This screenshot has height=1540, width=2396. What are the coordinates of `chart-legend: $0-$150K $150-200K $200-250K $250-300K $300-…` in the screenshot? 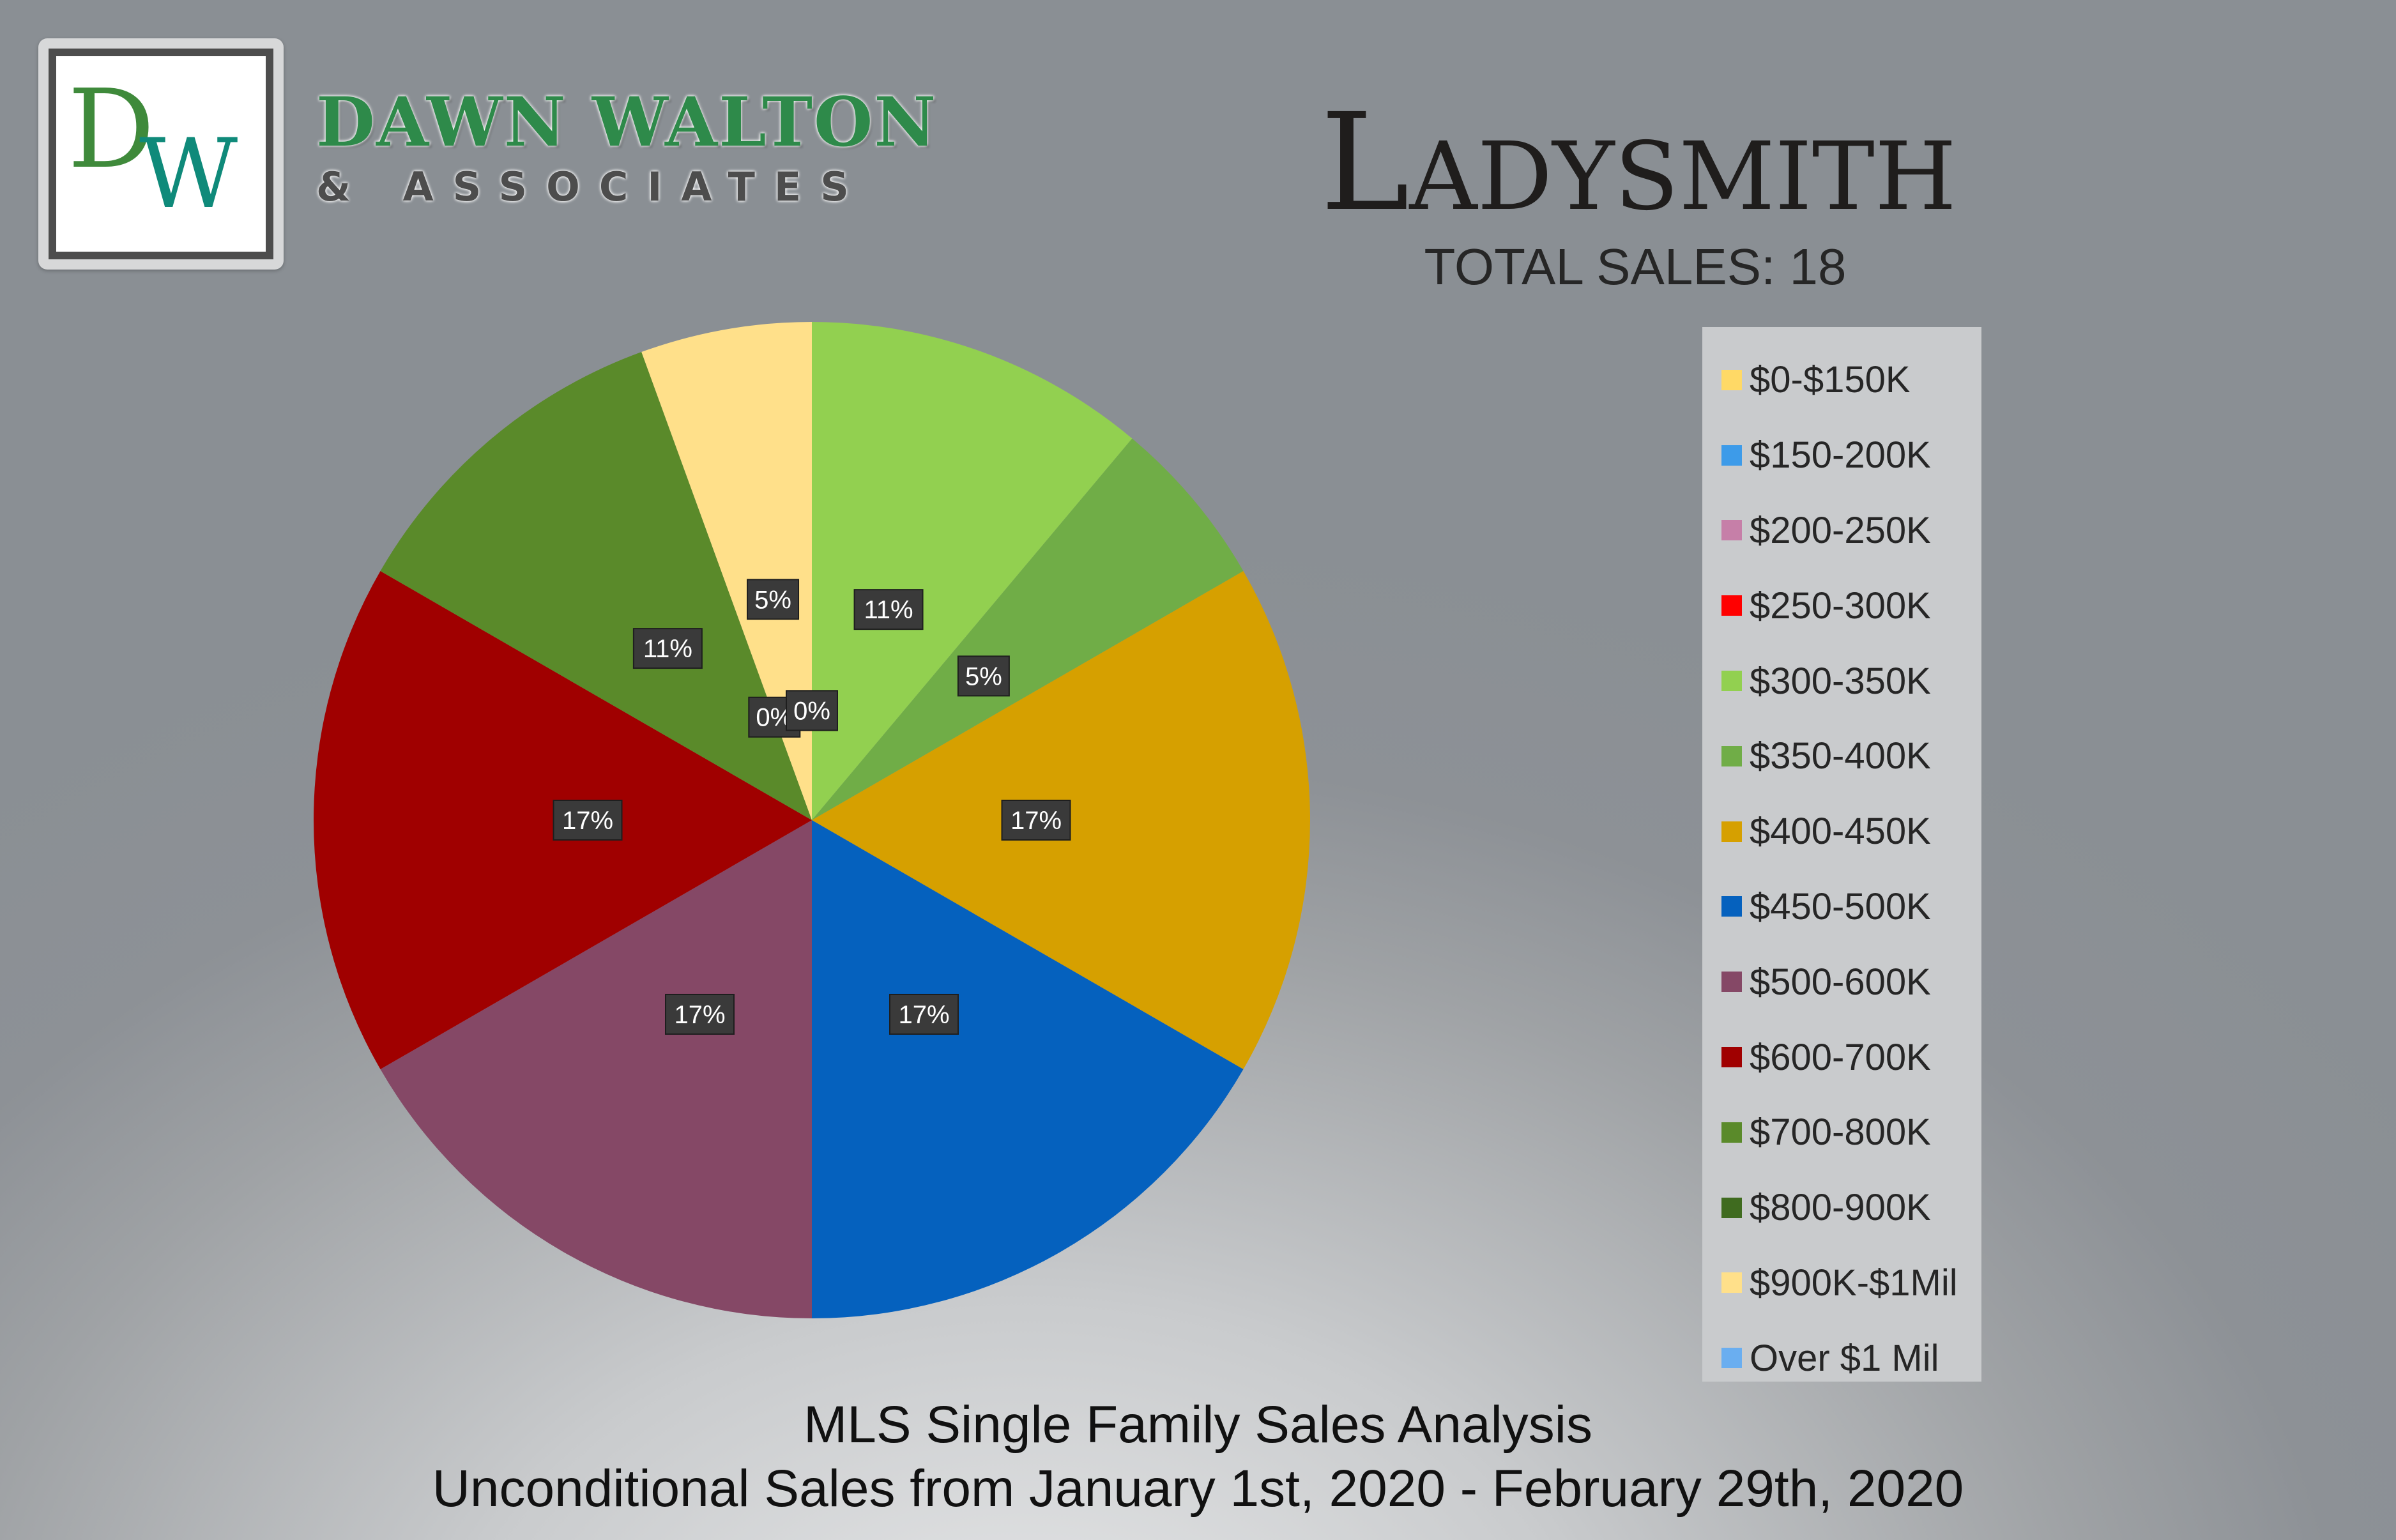 It's located at (1841, 854).